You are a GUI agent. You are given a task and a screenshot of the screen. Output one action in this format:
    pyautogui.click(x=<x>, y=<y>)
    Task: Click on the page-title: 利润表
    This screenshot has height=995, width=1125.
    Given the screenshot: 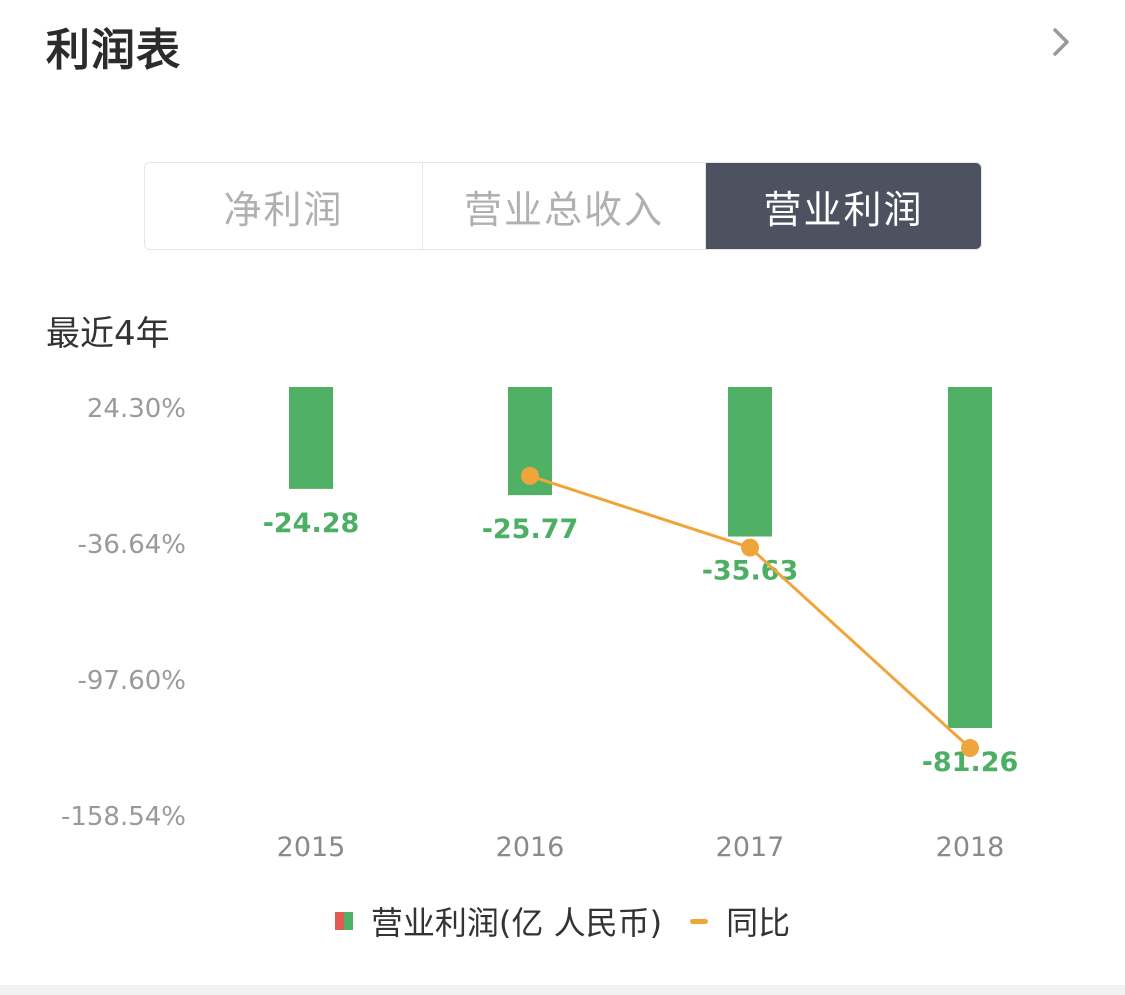 What is the action you would take?
    pyautogui.click(x=113, y=50)
    